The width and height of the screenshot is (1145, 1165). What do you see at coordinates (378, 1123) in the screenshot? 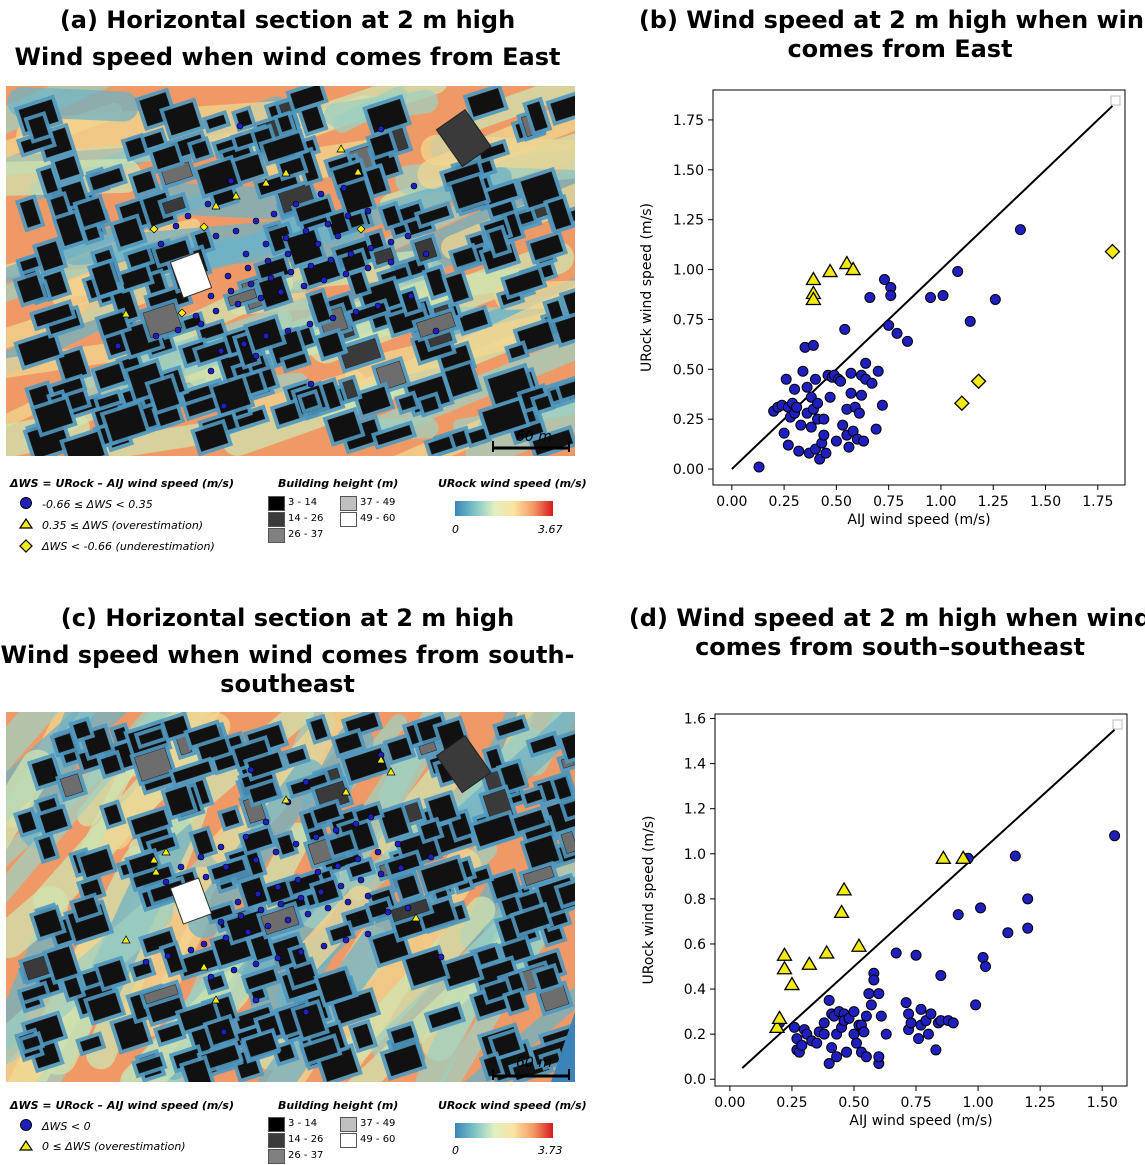
I see `height-item-4: 37 - 49` at bounding box center [378, 1123].